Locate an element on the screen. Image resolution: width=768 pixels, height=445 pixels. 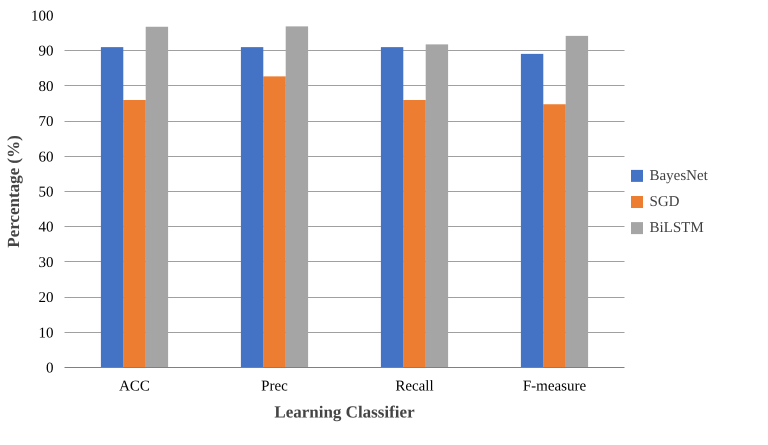
x-tick-label: Recall is located at coordinates (414, 386).